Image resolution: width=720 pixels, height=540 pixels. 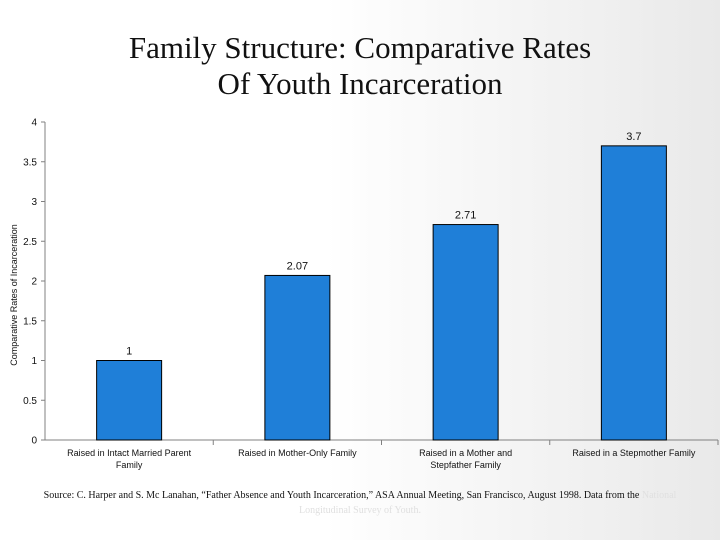 I want to click on y-tick-label: 2.5, so click(x=30, y=242).